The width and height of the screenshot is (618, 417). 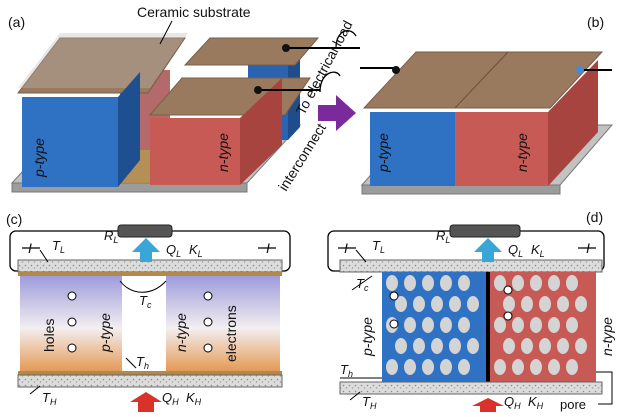 What do you see at coordinates (485, 231) in the screenshot?
I see `d-load-resistor` at bounding box center [485, 231].